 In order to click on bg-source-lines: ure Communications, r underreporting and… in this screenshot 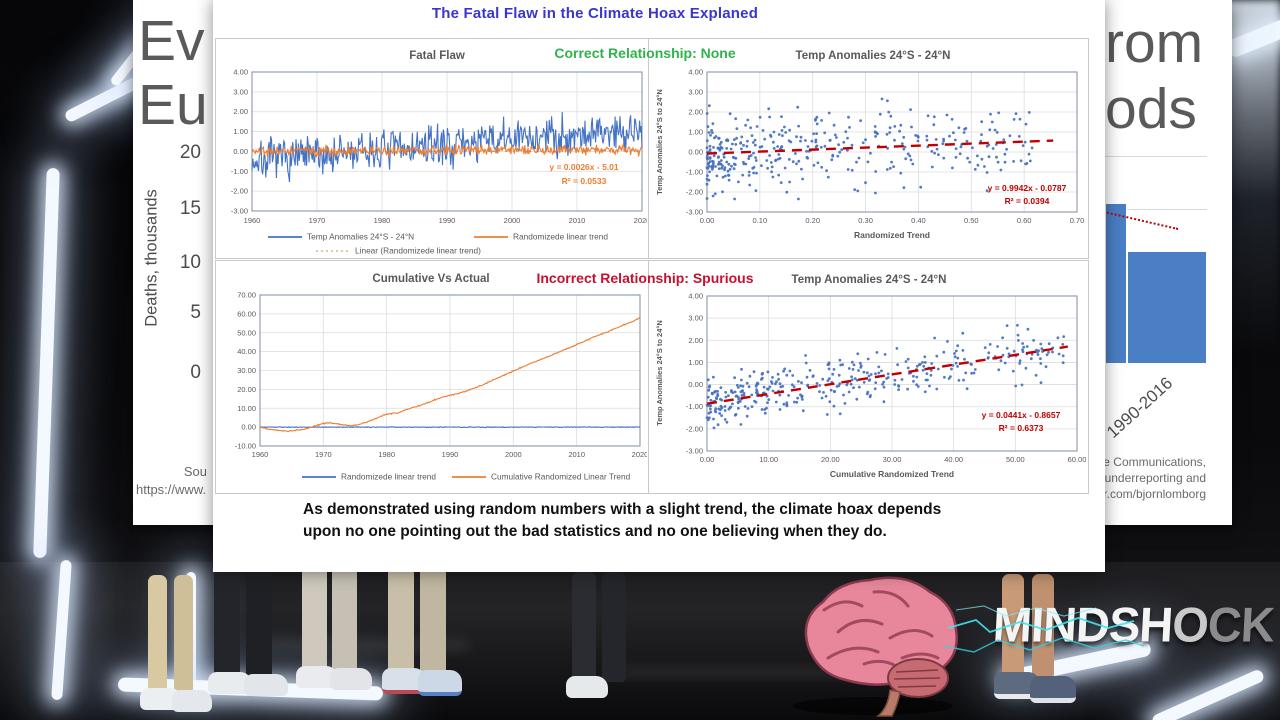, I will do `click(1149, 478)`.